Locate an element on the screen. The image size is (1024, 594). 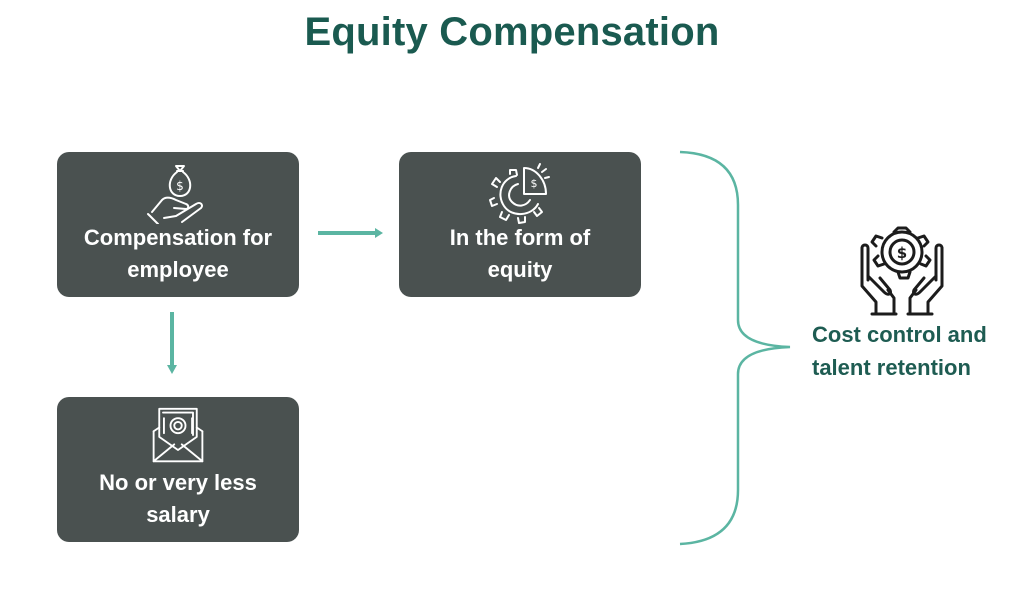
box-no-or-very-less-salary: No or very less salary is located at coordinates (178, 469).